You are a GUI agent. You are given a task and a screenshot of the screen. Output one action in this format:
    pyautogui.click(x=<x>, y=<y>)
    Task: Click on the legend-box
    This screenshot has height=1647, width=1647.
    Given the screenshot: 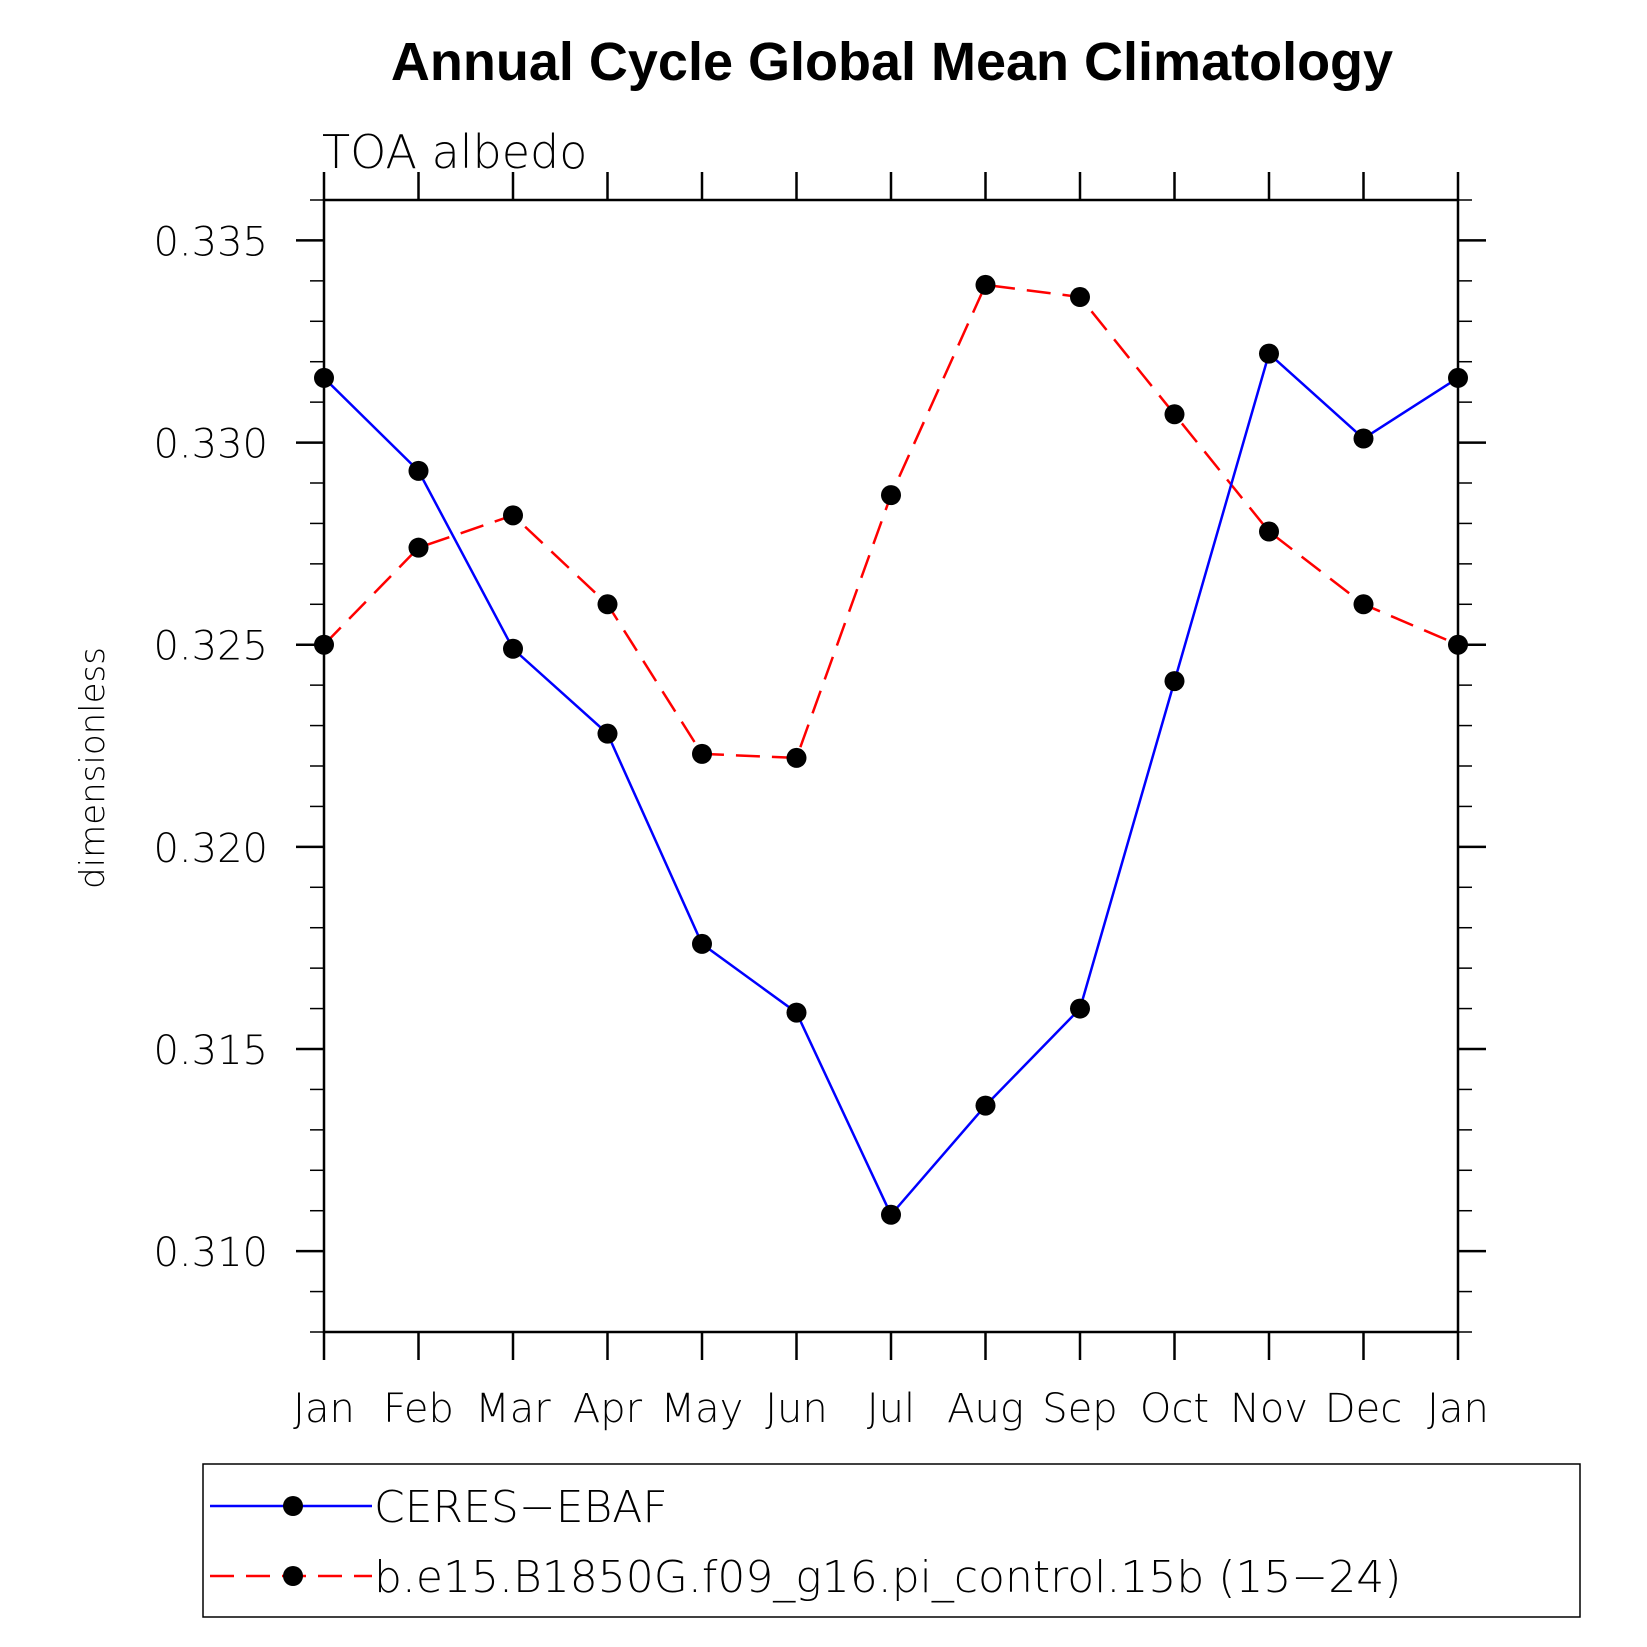 What is the action you would take?
    pyautogui.click(x=891, y=1540)
    